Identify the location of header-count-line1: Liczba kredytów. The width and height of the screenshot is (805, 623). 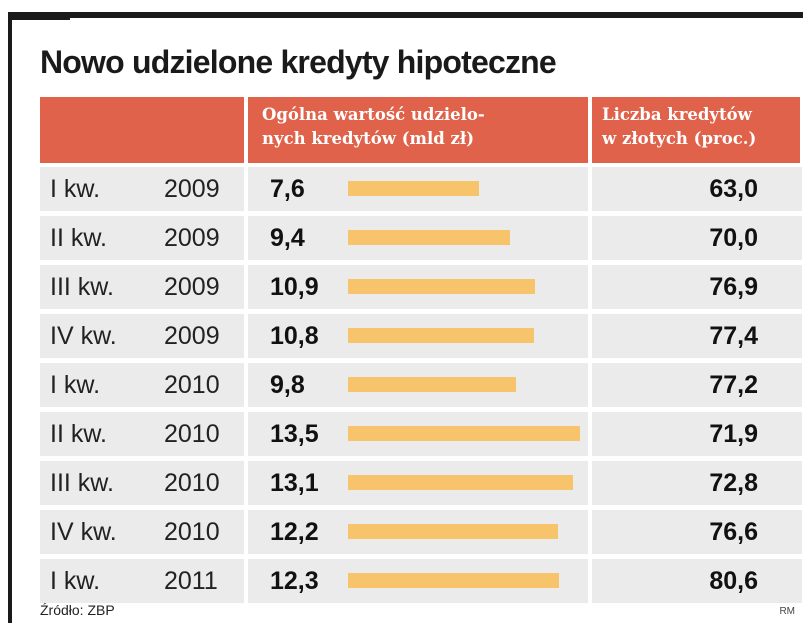
(677, 114).